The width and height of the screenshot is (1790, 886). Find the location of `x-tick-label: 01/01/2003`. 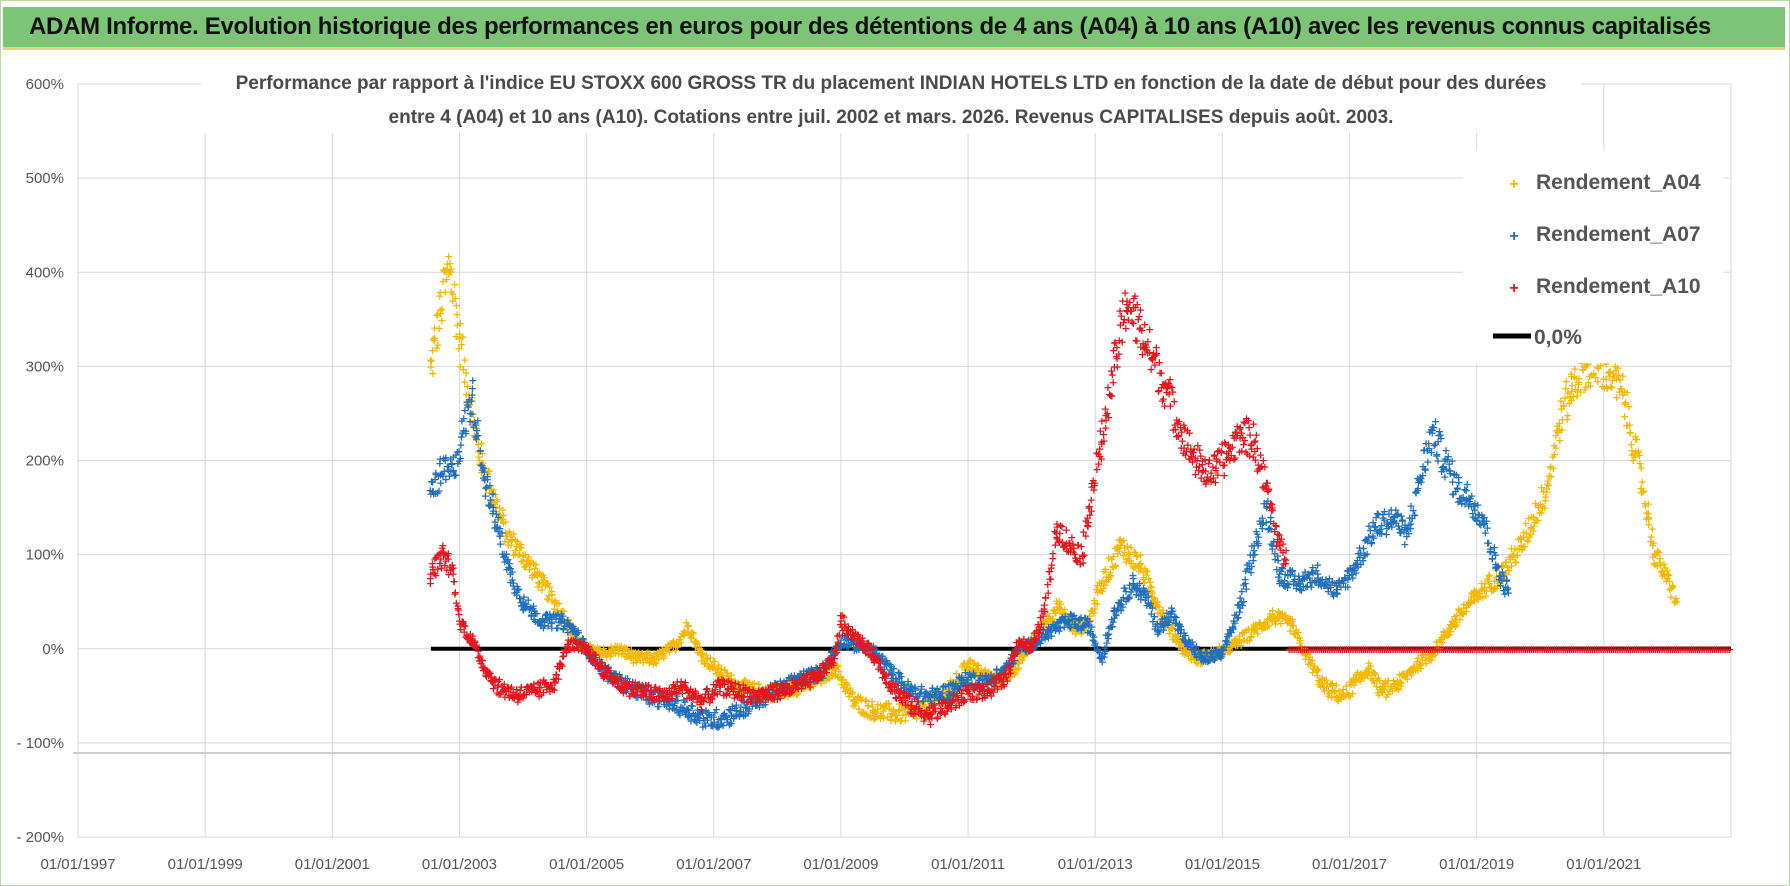

x-tick-label: 01/01/2003 is located at coordinates (459, 864).